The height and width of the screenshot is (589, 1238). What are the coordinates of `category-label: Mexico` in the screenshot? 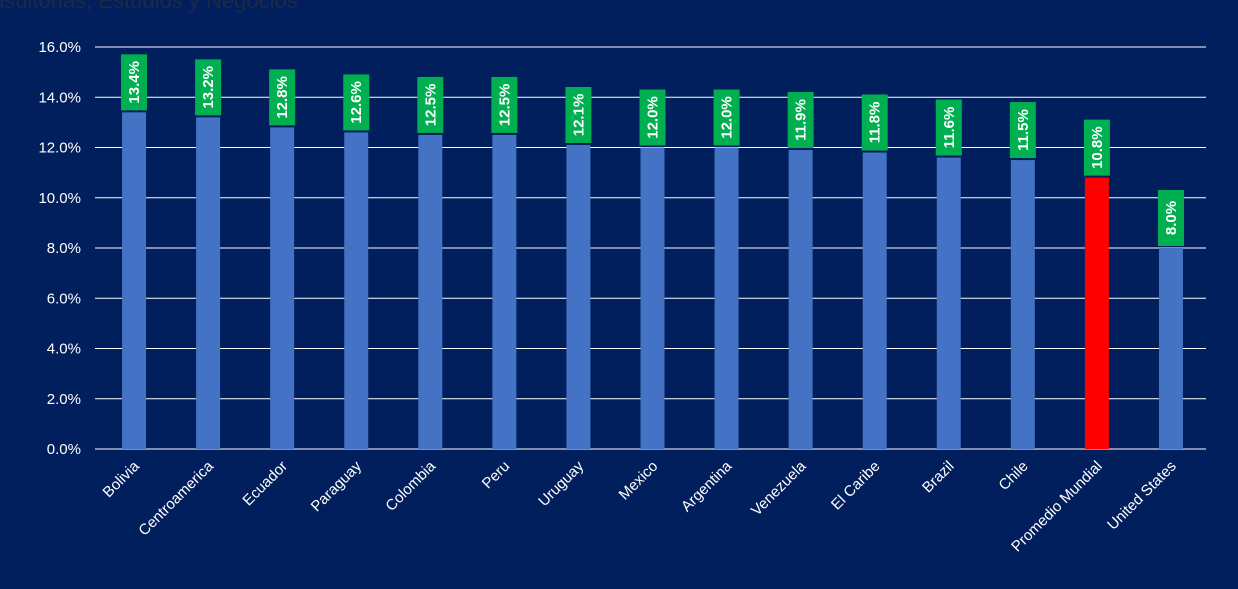 It's located at (639, 481).